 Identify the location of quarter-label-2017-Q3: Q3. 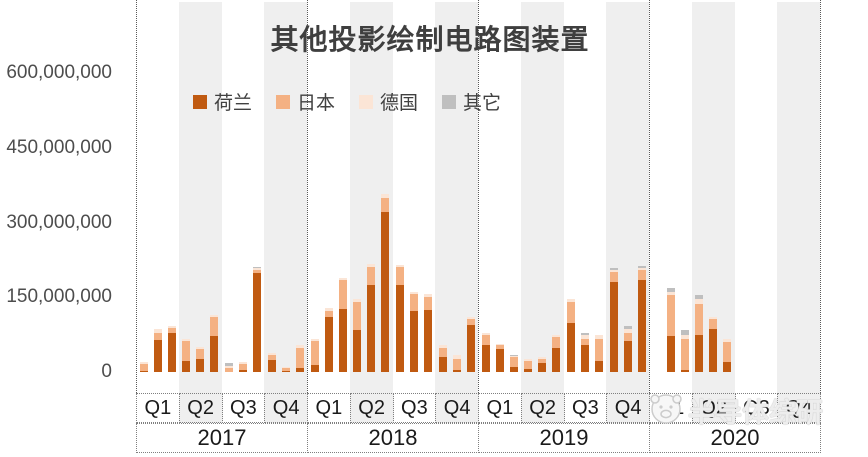
(243, 408).